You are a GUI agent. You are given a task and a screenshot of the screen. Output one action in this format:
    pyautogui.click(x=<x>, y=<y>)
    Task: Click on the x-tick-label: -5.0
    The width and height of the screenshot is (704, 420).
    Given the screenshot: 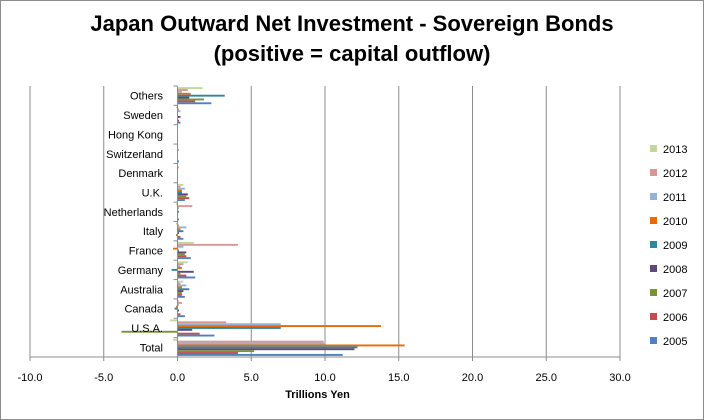 What is the action you would take?
    pyautogui.click(x=103, y=378)
    